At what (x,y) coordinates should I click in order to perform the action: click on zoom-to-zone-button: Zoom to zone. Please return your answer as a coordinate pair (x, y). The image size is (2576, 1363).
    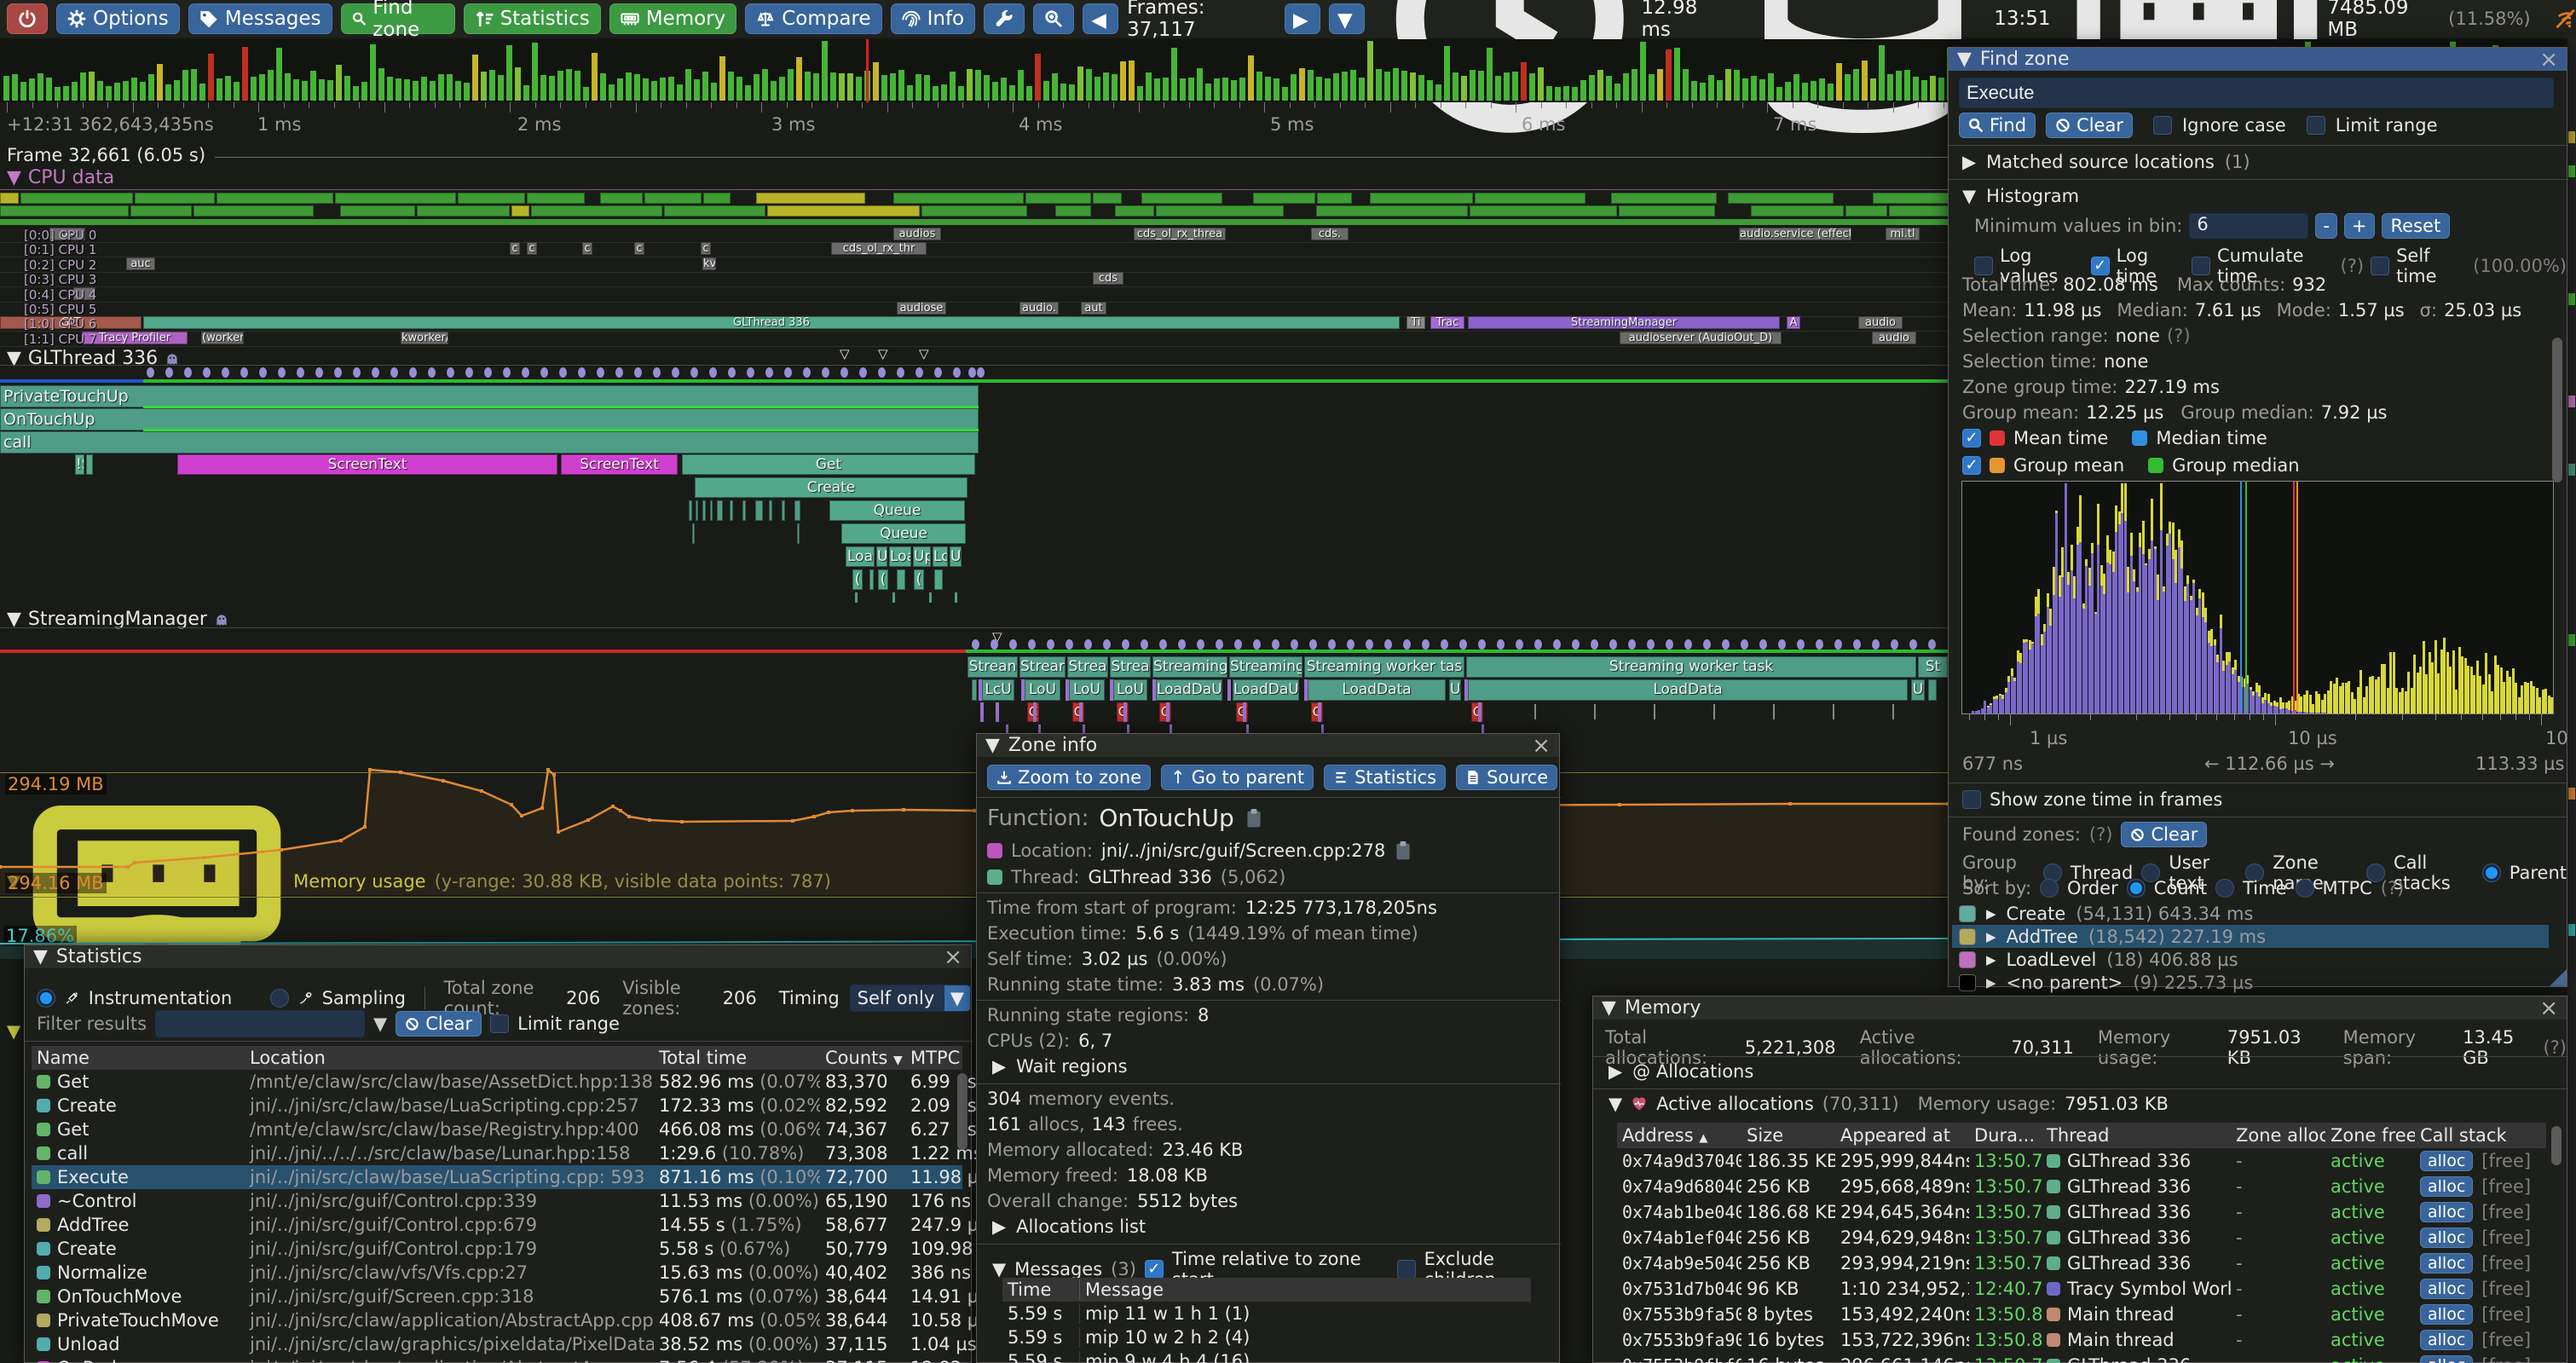
    Looking at the image, I should click on (1069, 778).